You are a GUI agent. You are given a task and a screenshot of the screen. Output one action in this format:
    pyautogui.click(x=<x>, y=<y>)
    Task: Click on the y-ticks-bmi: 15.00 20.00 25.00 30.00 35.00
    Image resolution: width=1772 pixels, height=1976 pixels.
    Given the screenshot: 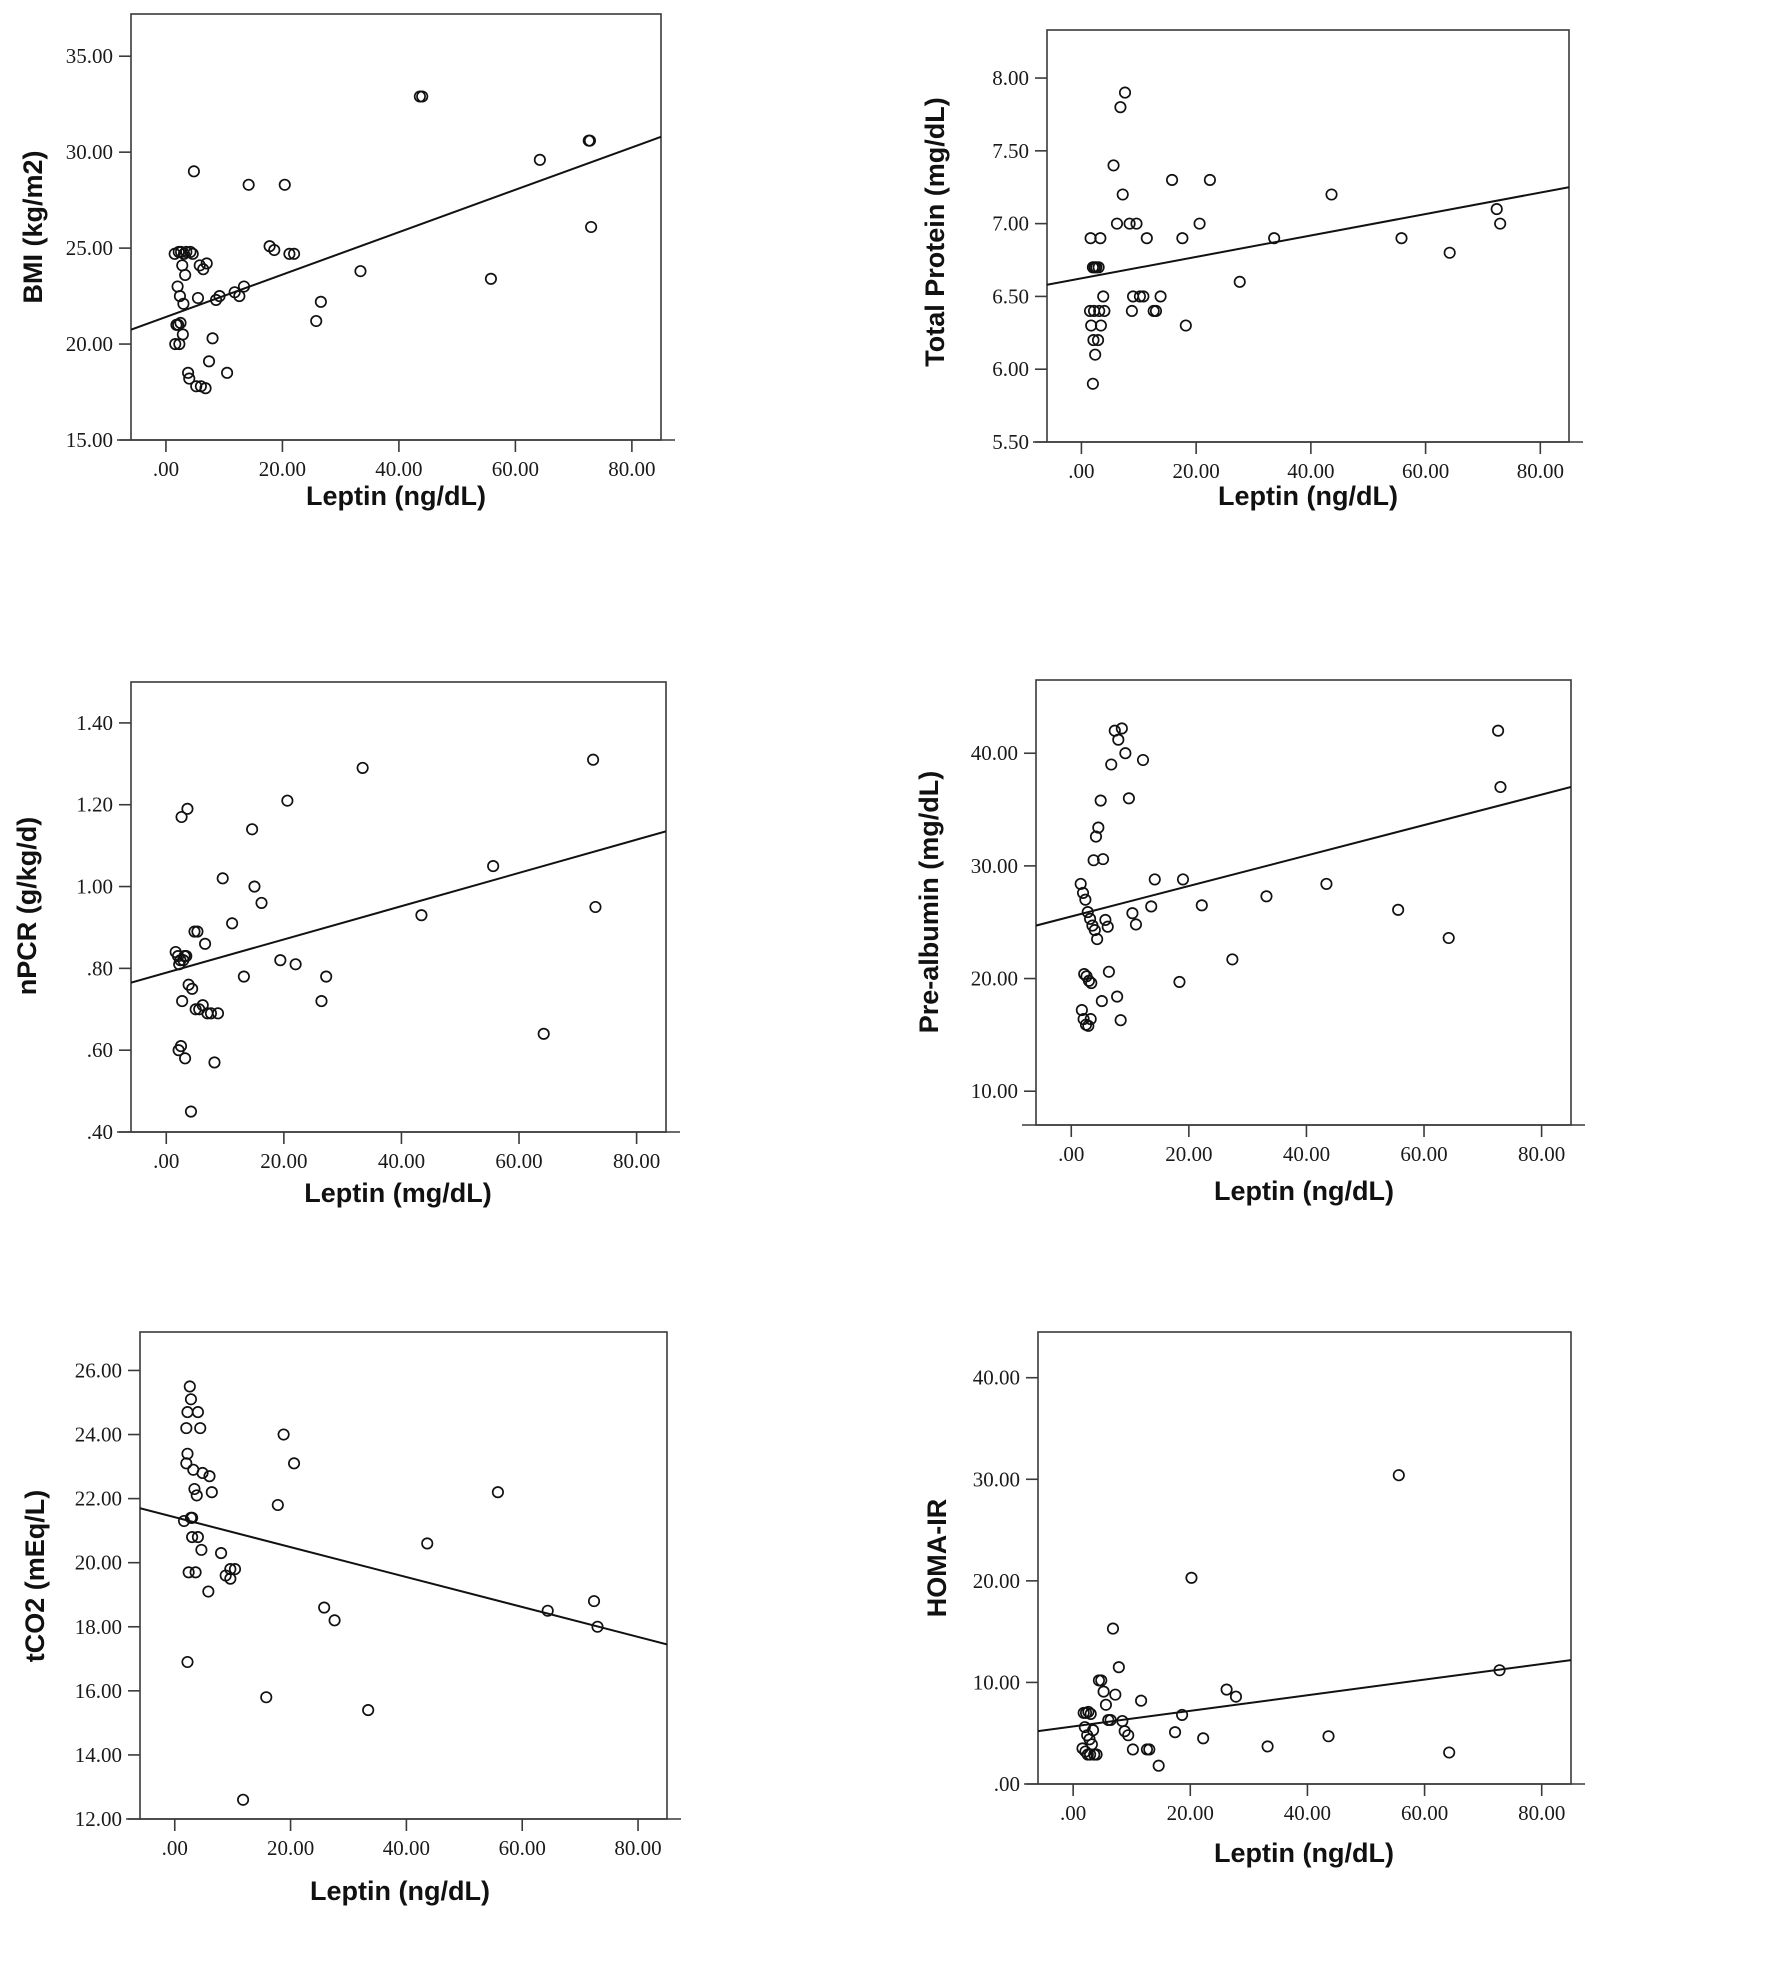 What is the action you would take?
    pyautogui.click(x=98, y=248)
    